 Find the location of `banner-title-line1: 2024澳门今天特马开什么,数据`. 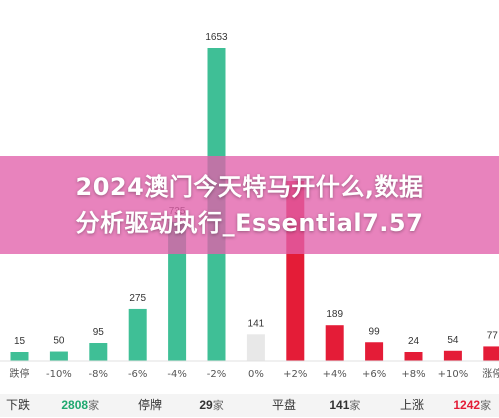

banner-title-line1: 2024澳门今天特马开什么,数据 is located at coordinates (250, 187).